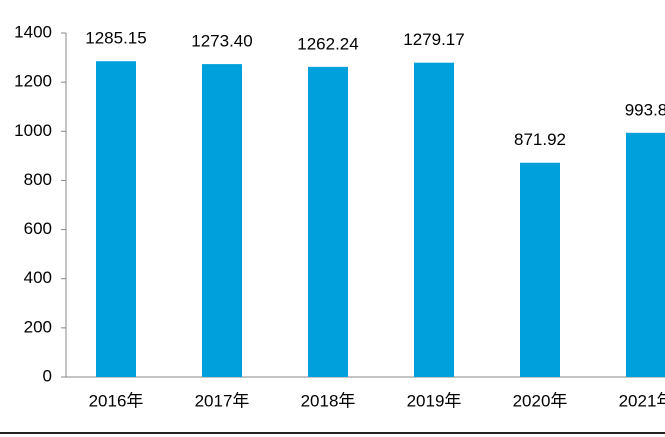 The height and width of the screenshot is (437, 665). What do you see at coordinates (434, 400) in the screenshot?
I see `x-tick-label: 2019年` at bounding box center [434, 400].